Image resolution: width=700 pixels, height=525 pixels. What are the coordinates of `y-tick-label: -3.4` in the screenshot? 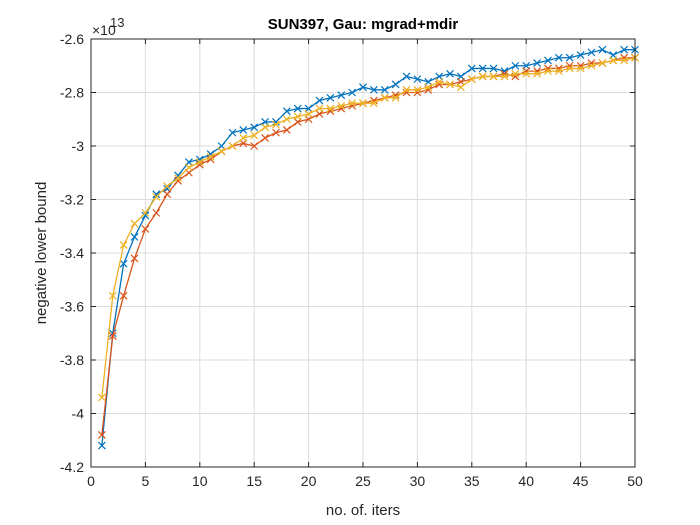 It's located at (72, 253).